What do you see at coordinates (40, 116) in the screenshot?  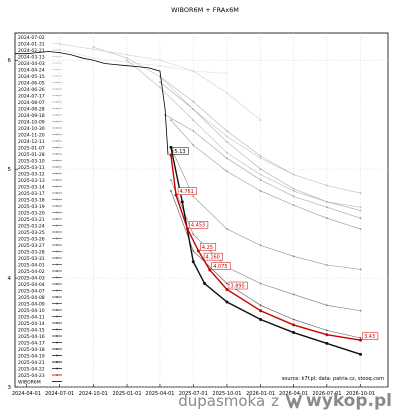 I see `legend-entry: 2024-09-18` at bounding box center [40, 116].